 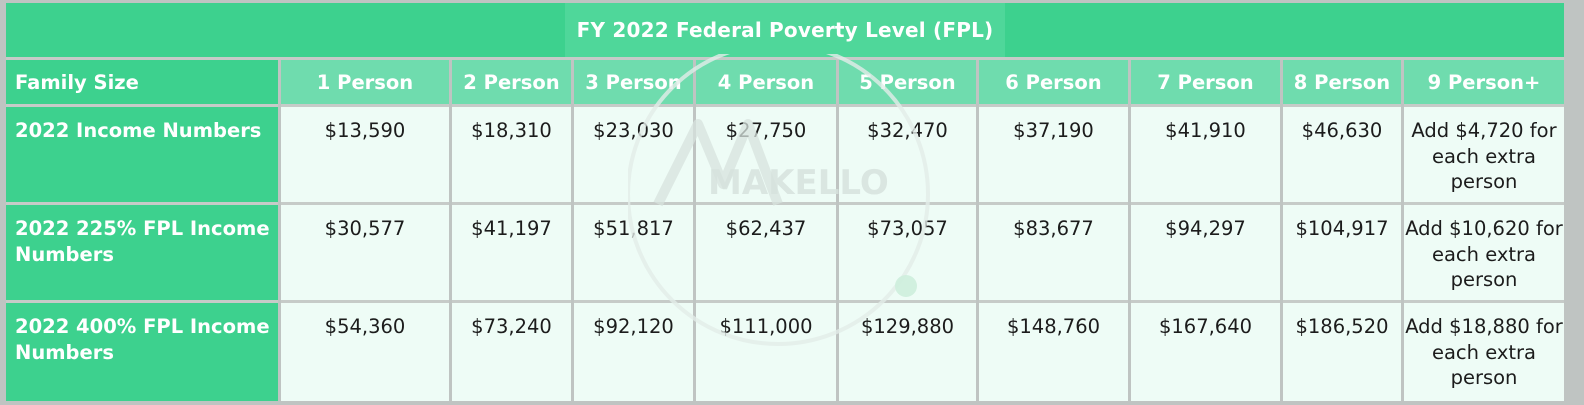 What do you see at coordinates (633, 156) in the screenshot?
I see `table-cell: $23,030` at bounding box center [633, 156].